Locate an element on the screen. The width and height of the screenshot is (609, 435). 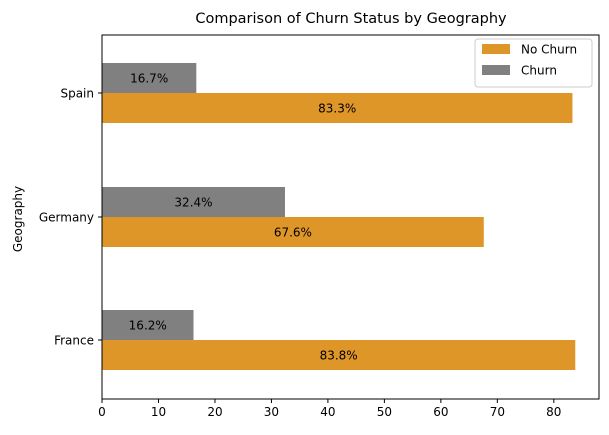
bar-label-churn-germany: 32.4% is located at coordinates (193, 203).